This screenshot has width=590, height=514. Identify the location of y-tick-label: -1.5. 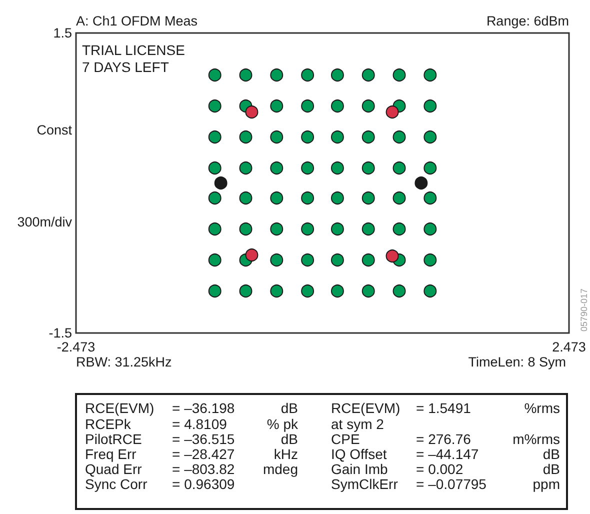
(60, 333).